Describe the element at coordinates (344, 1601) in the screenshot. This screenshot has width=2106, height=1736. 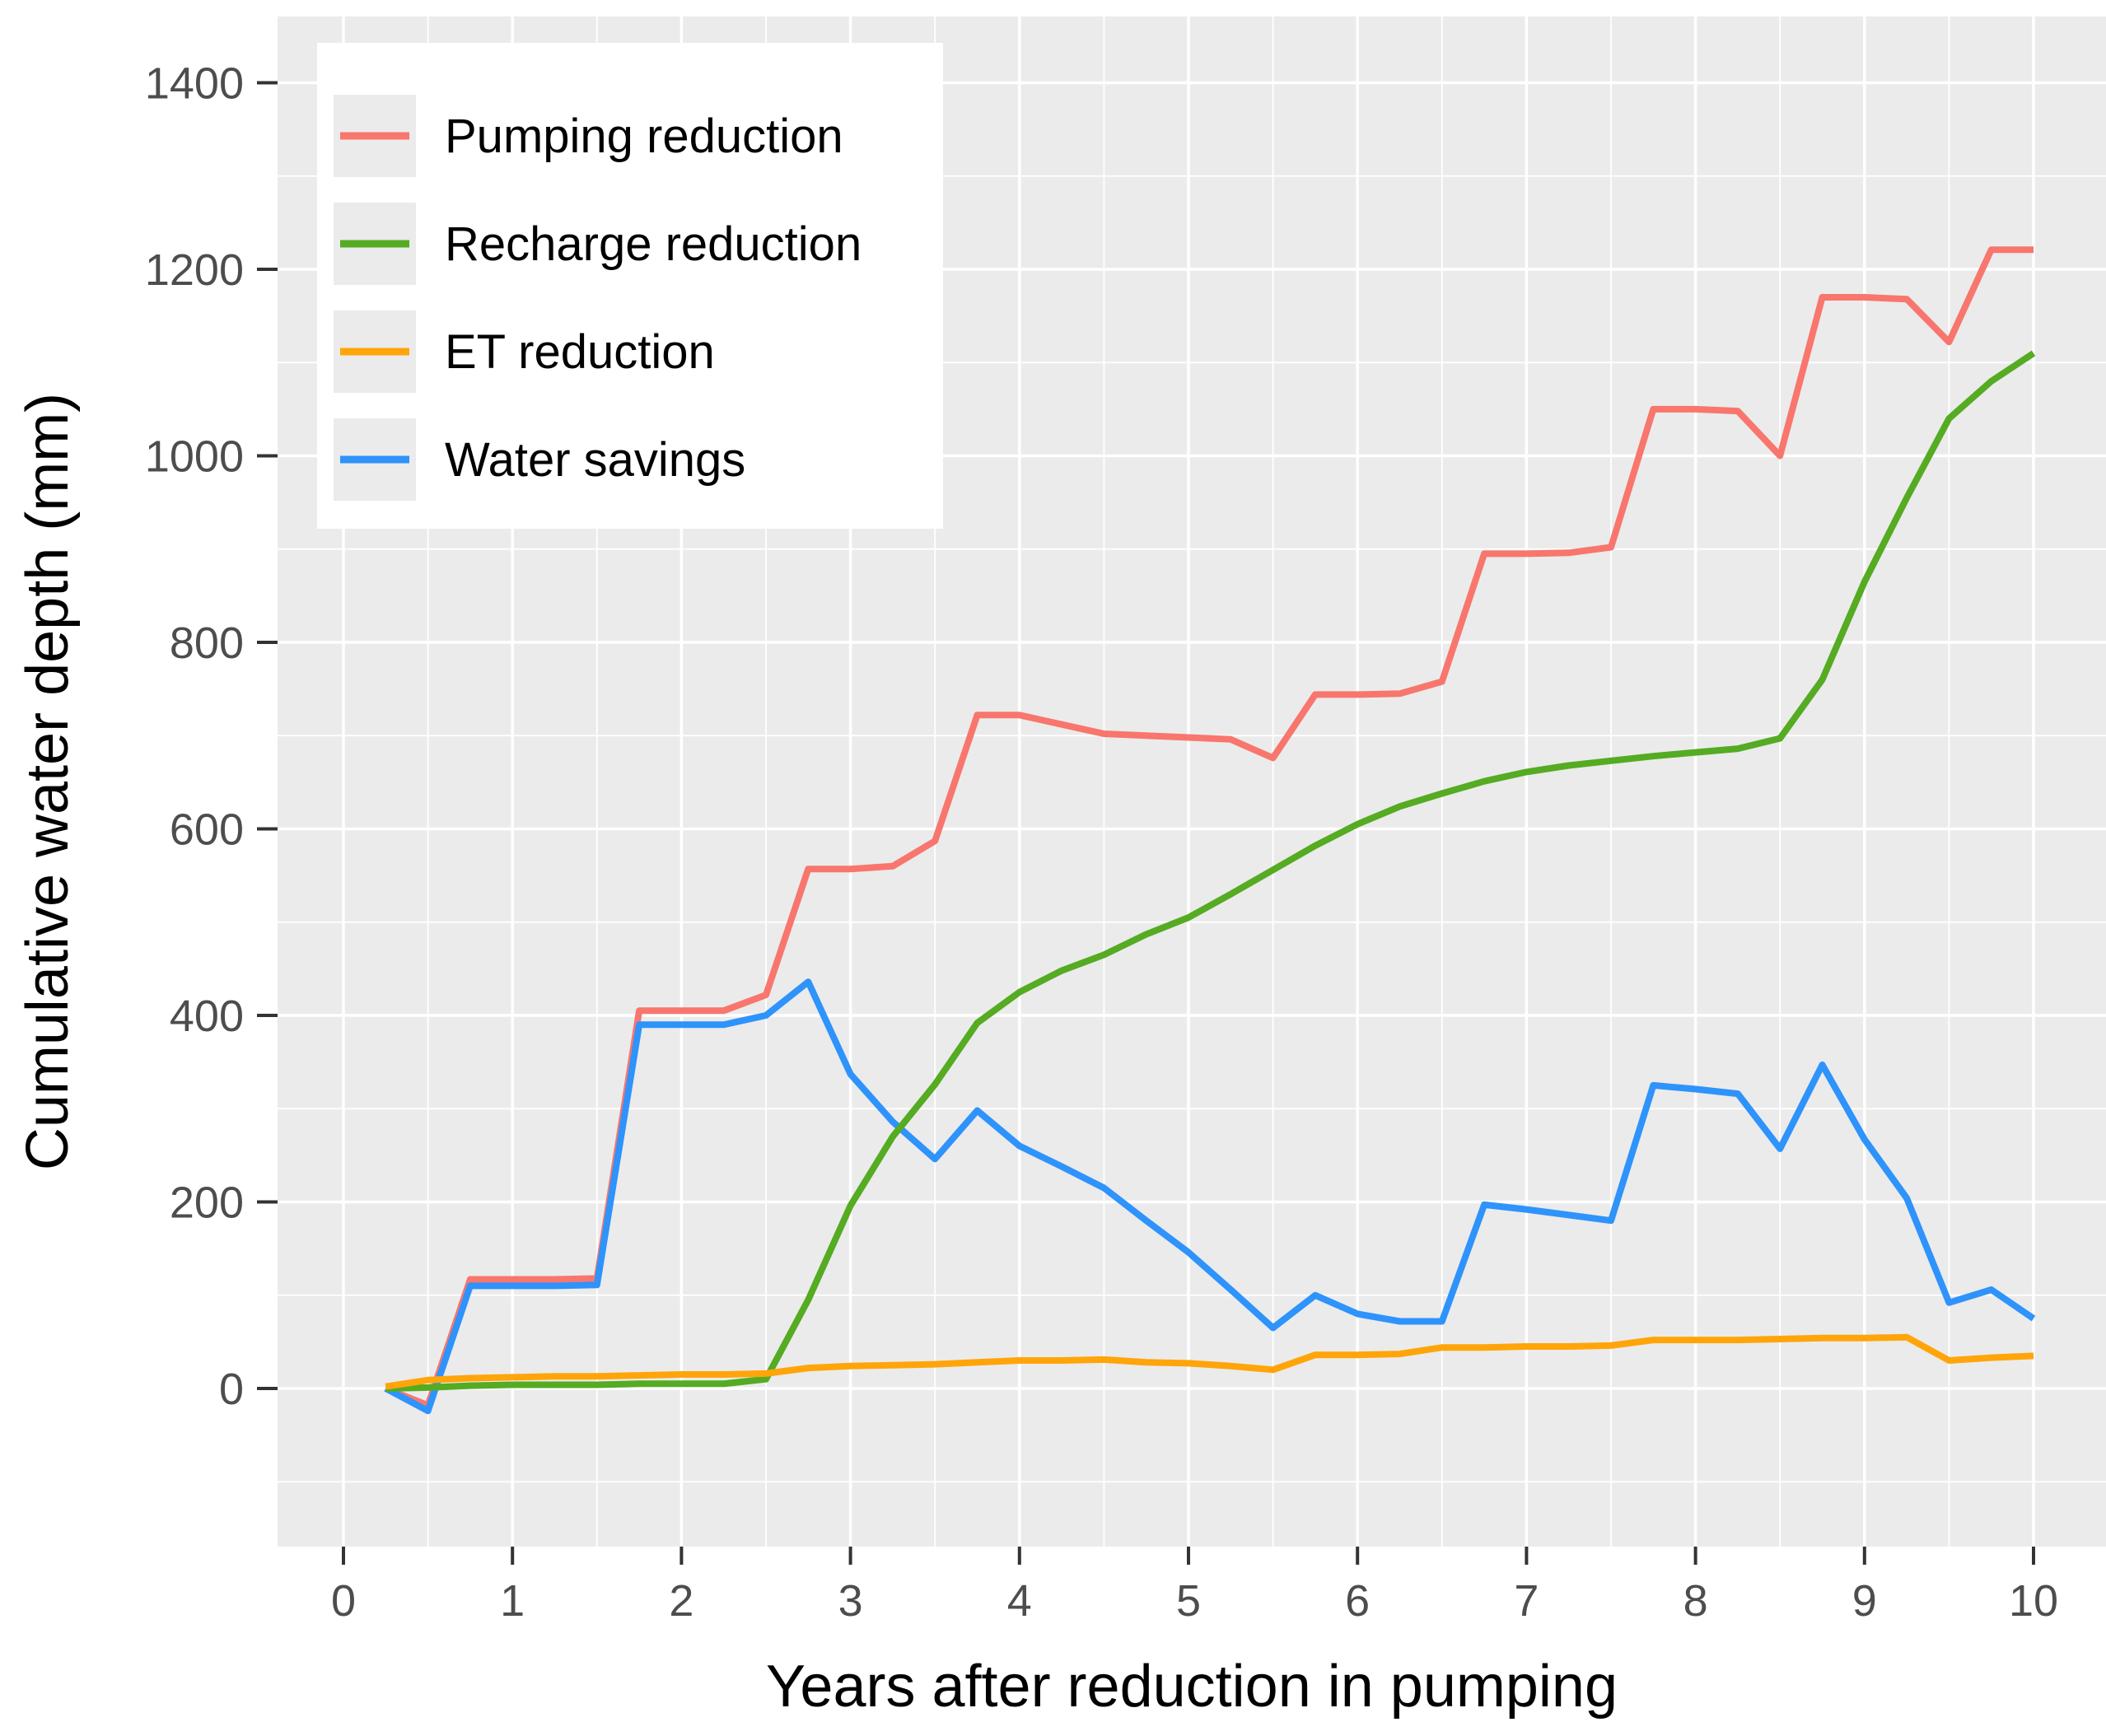
I see `x-tick-label: 0` at that location.